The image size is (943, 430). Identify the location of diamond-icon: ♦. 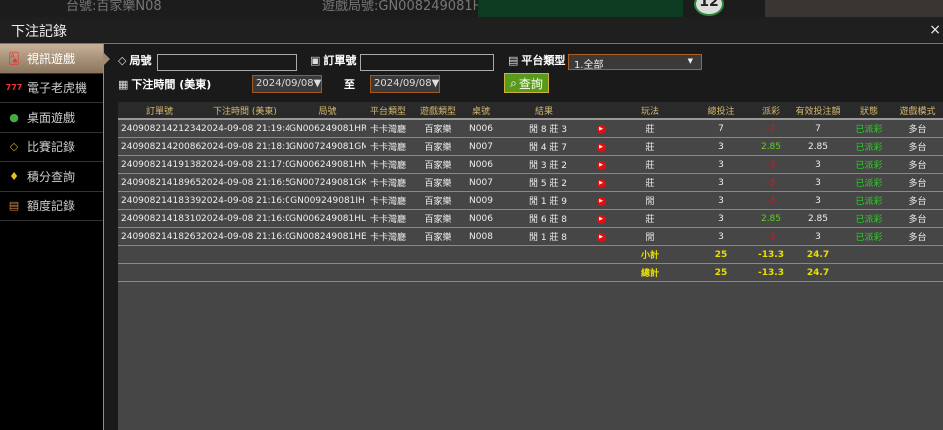
(14, 176).